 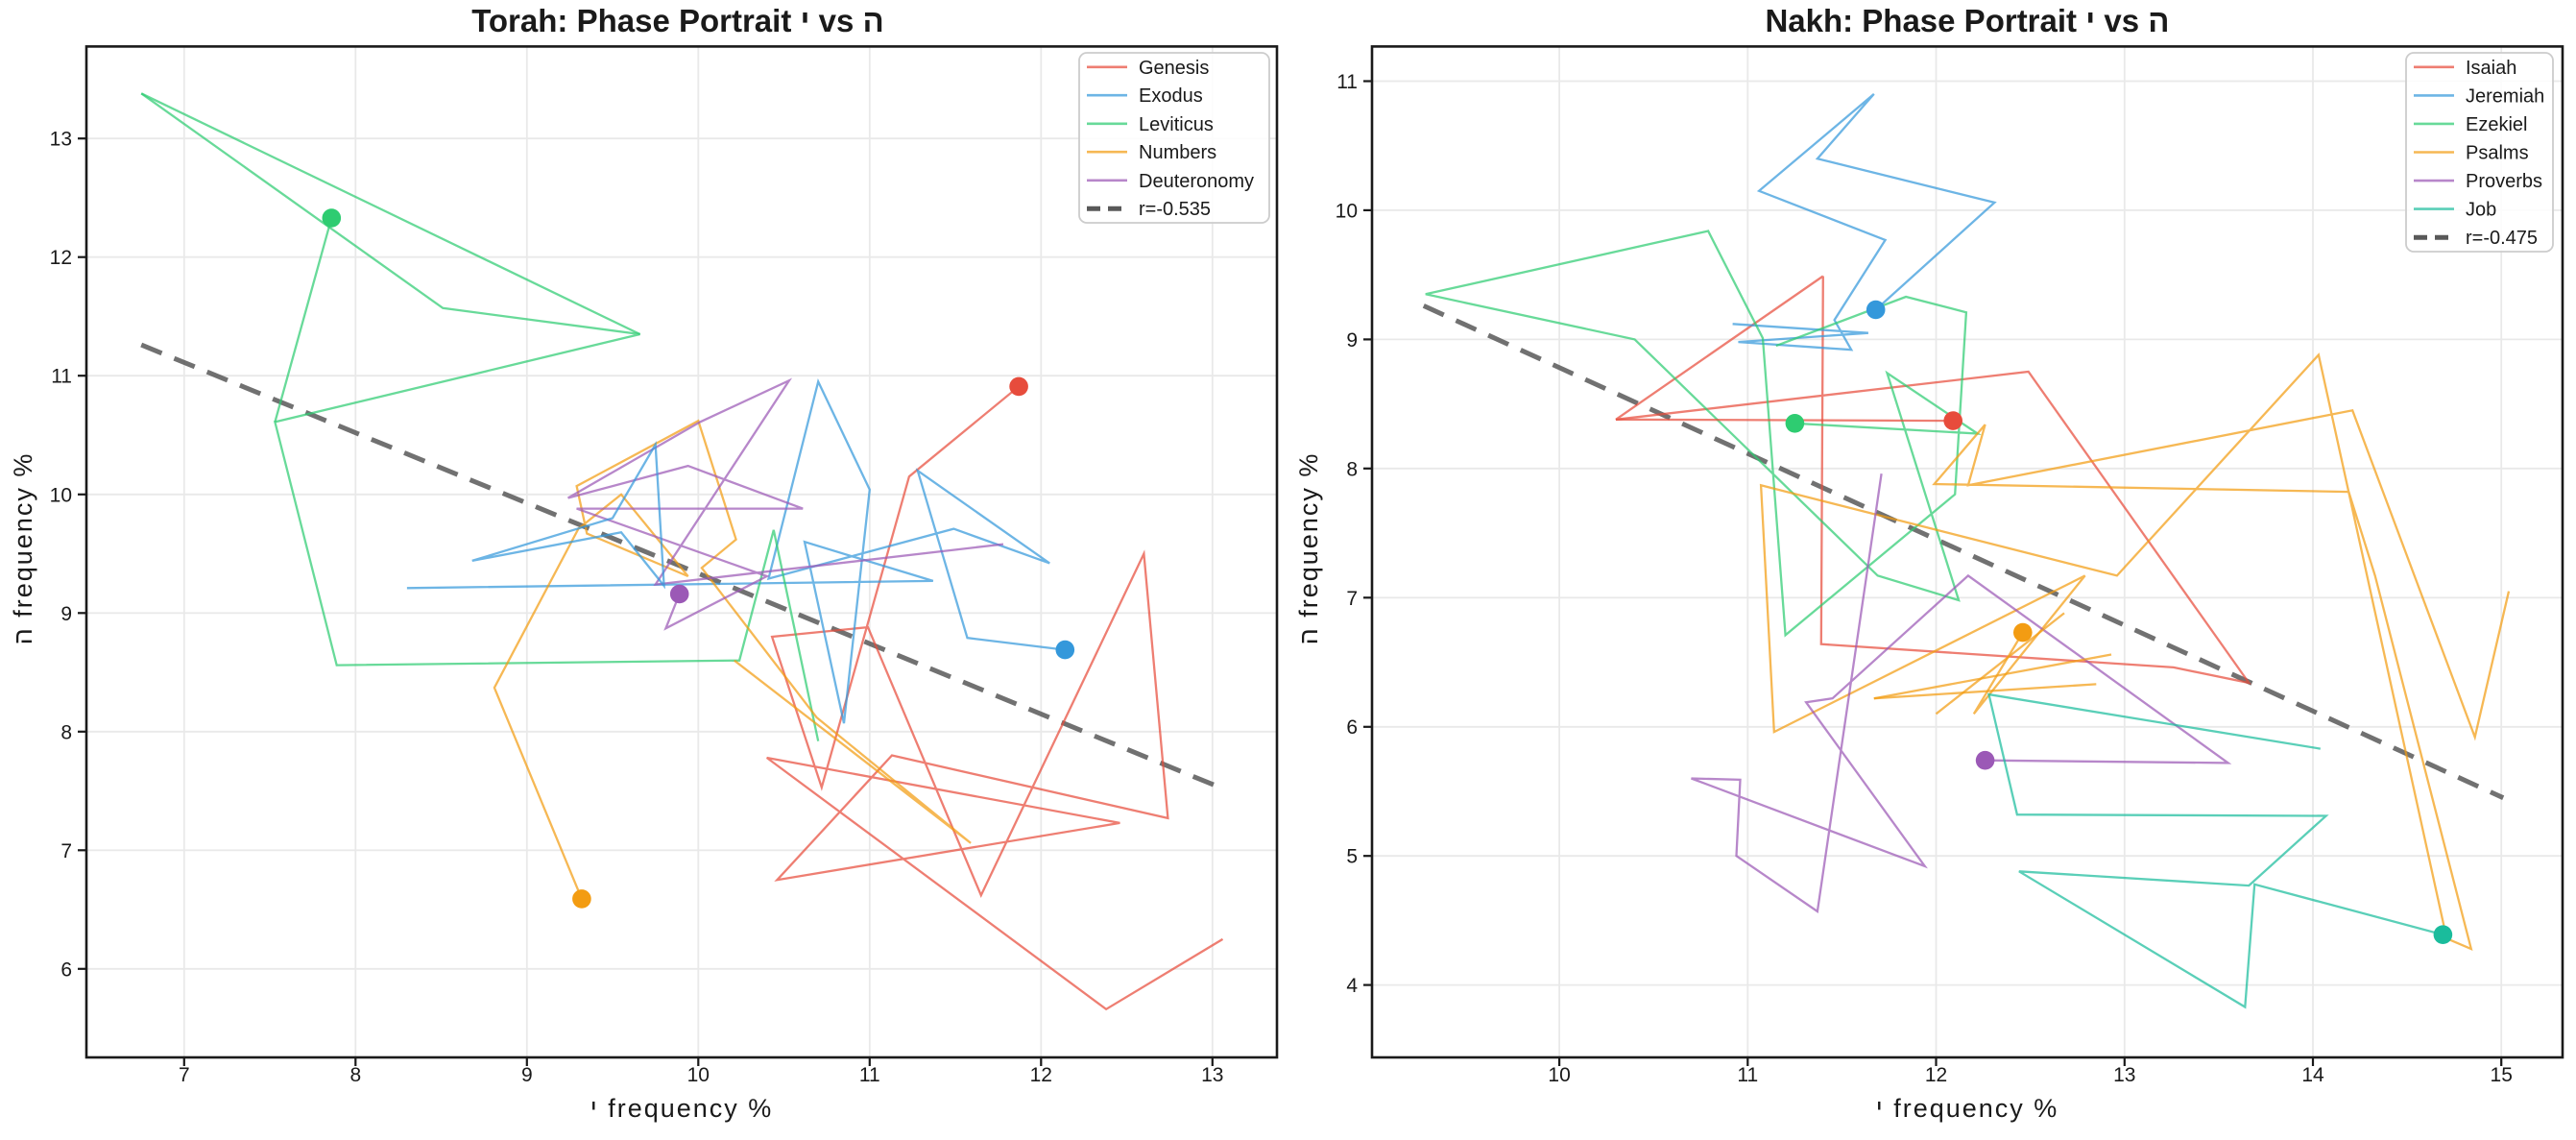 What do you see at coordinates (2497, 153) in the screenshot?
I see `svg-text: Psalms` at bounding box center [2497, 153].